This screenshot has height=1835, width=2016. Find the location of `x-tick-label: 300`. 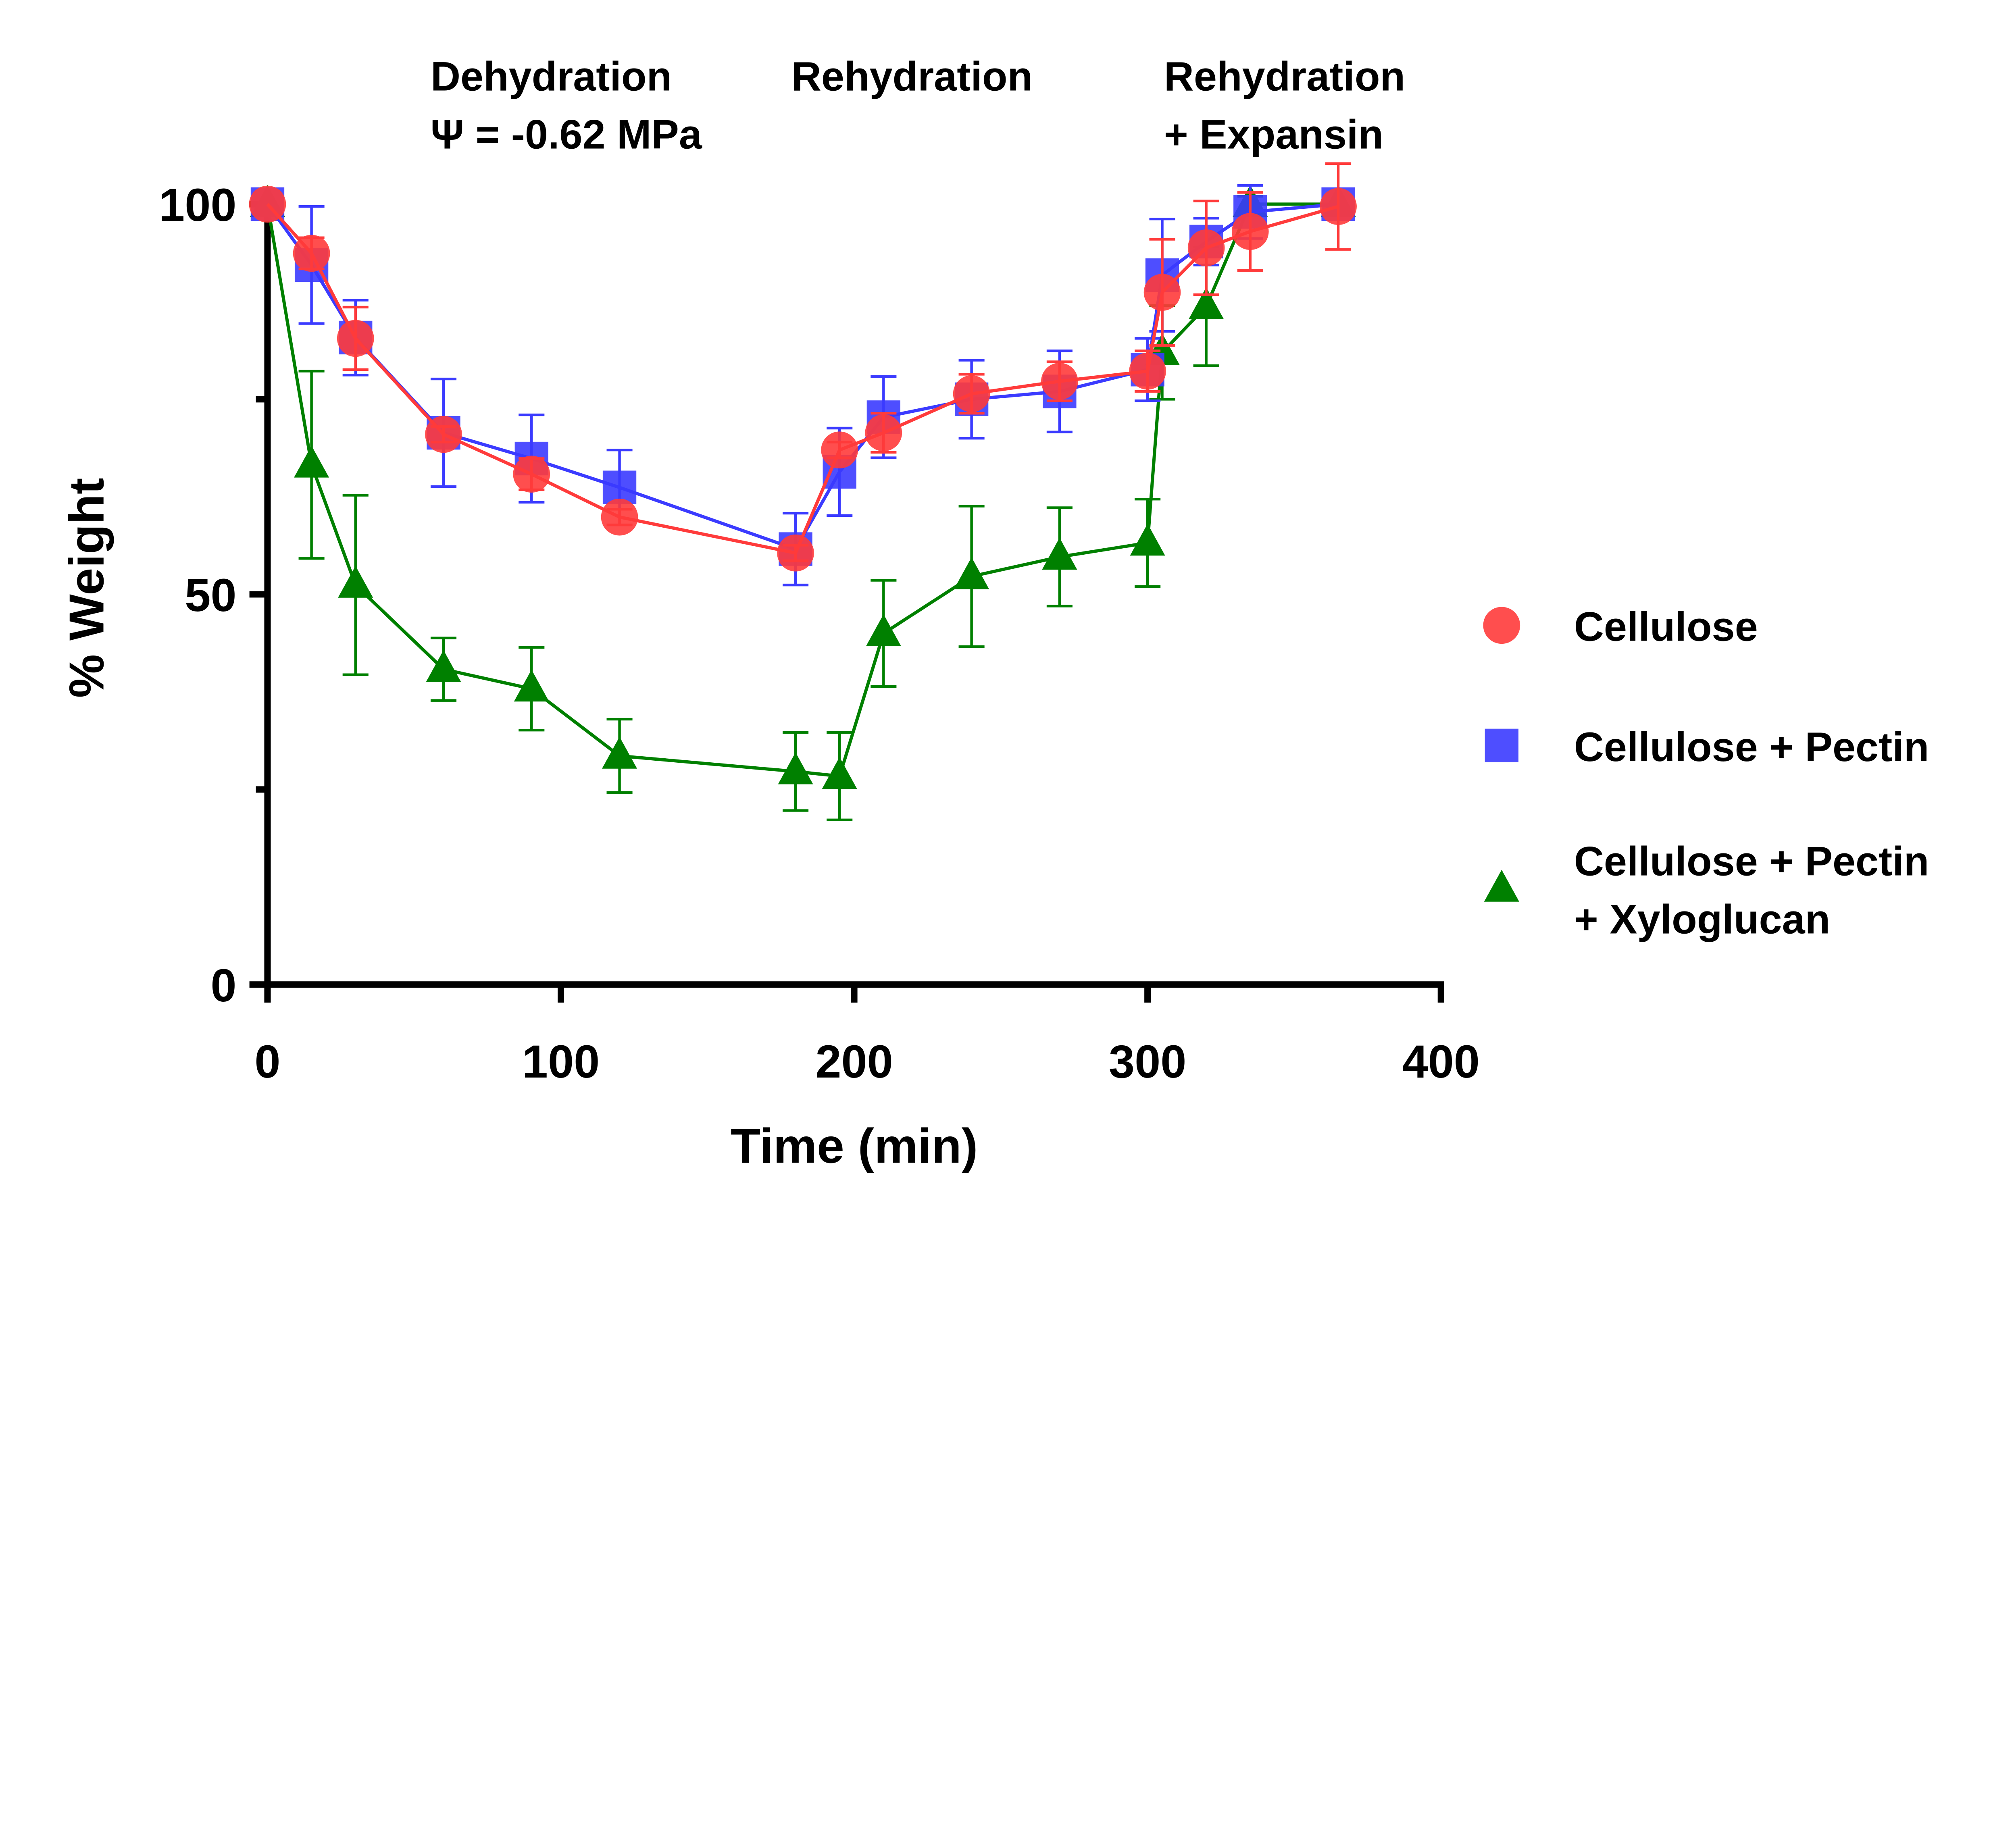

x-tick-label: 300 is located at coordinates (1148, 1062).